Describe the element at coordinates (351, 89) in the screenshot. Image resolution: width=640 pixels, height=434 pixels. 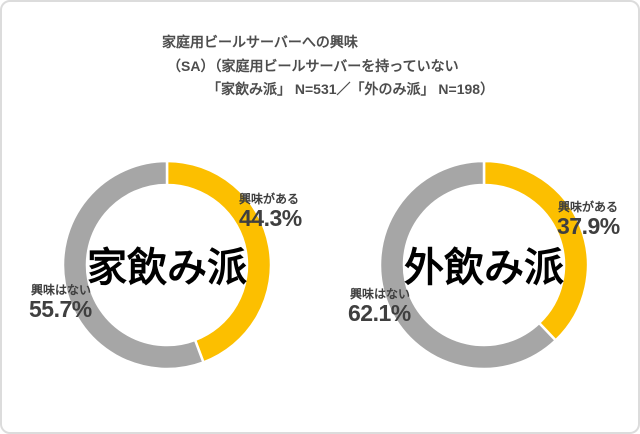
I see `title-line-3: 「家飲み派」 N=531／「外のみ派」 N=198）` at that location.